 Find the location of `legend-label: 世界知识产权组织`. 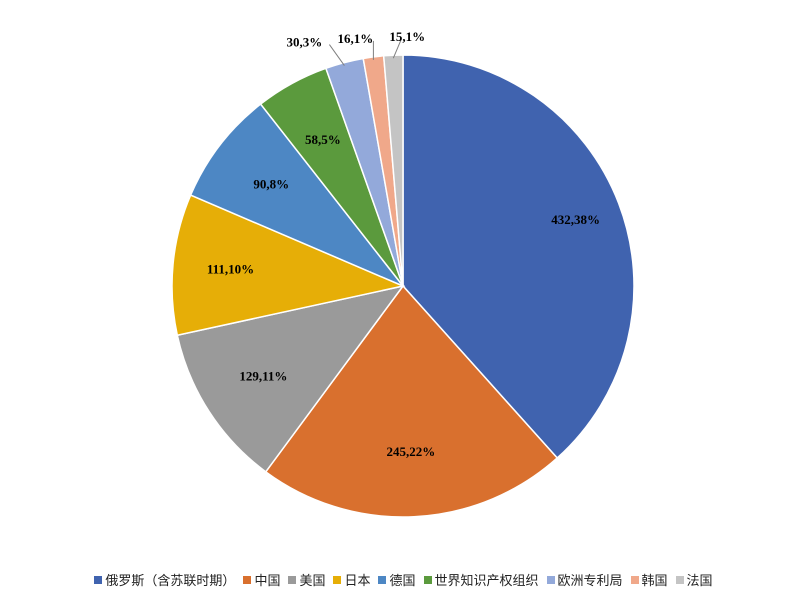

legend-label: 世界知识产权组织 is located at coordinates (486, 581).